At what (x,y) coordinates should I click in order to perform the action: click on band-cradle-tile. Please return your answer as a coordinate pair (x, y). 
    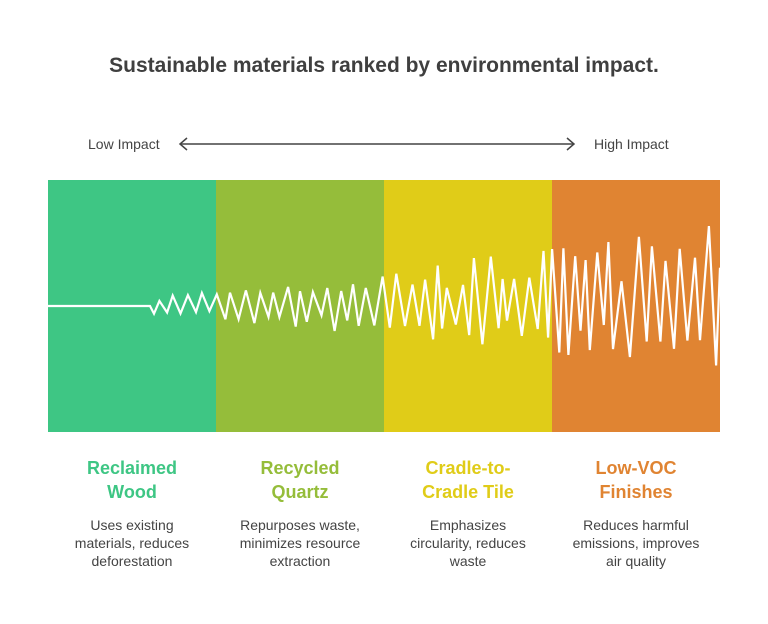
    Looking at the image, I should click on (468, 306).